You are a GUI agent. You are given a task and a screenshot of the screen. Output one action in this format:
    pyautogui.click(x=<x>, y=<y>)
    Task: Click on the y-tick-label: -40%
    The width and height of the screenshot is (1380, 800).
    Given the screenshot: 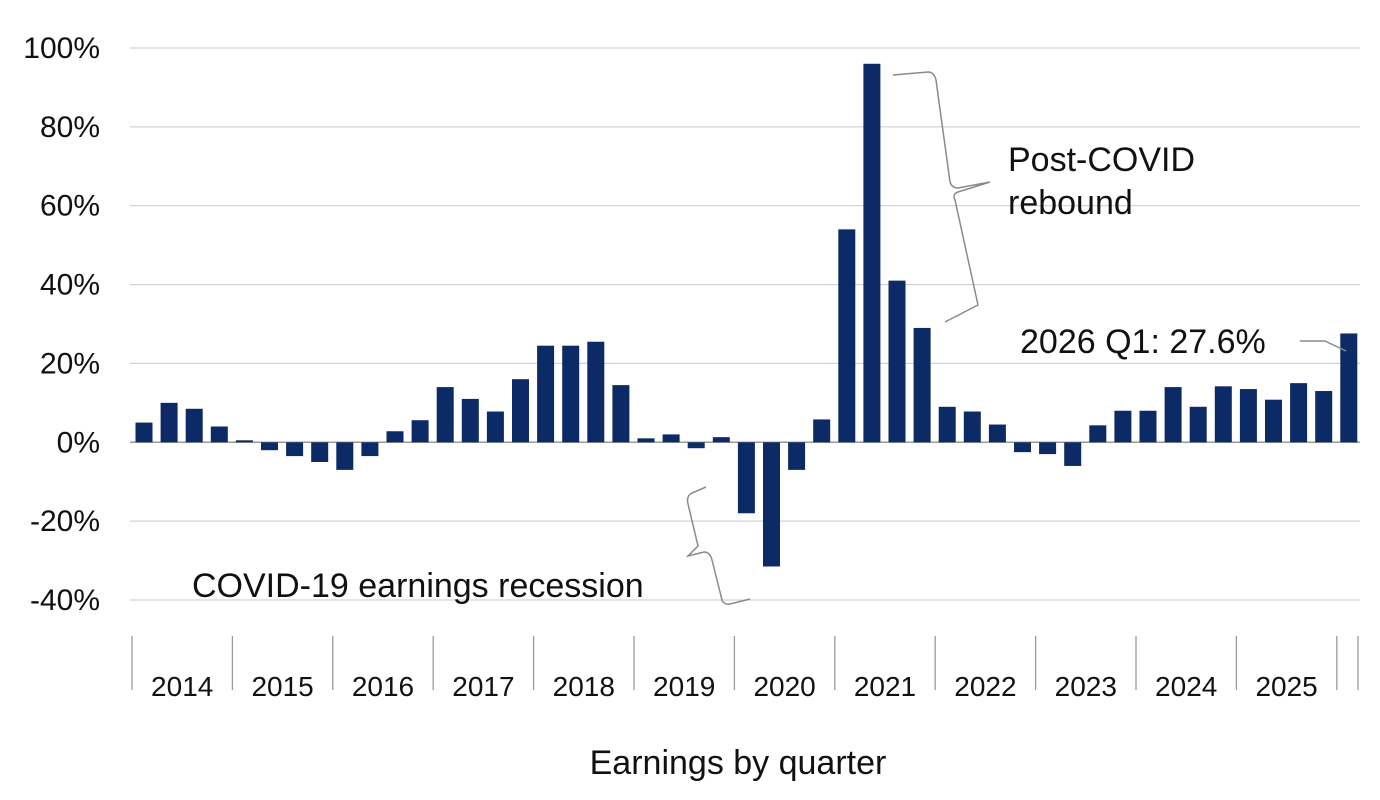 What is the action you would take?
    pyautogui.click(x=65, y=600)
    